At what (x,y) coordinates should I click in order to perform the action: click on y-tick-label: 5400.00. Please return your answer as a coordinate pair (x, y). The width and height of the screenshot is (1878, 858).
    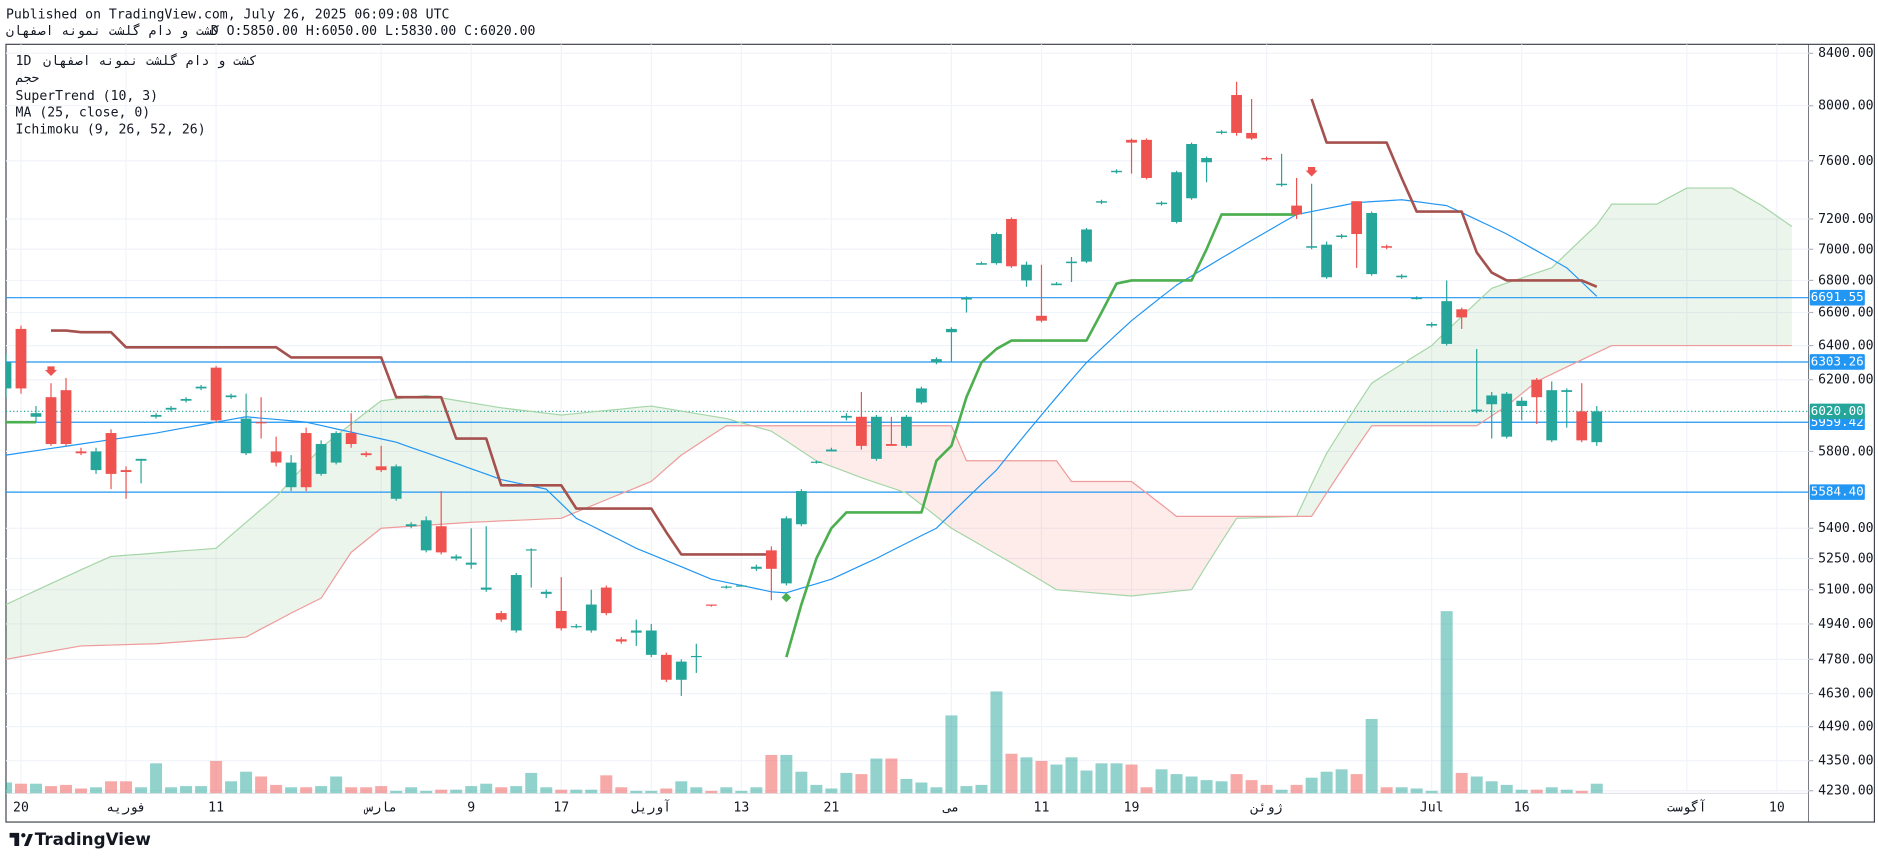
    Looking at the image, I should click on (1846, 528).